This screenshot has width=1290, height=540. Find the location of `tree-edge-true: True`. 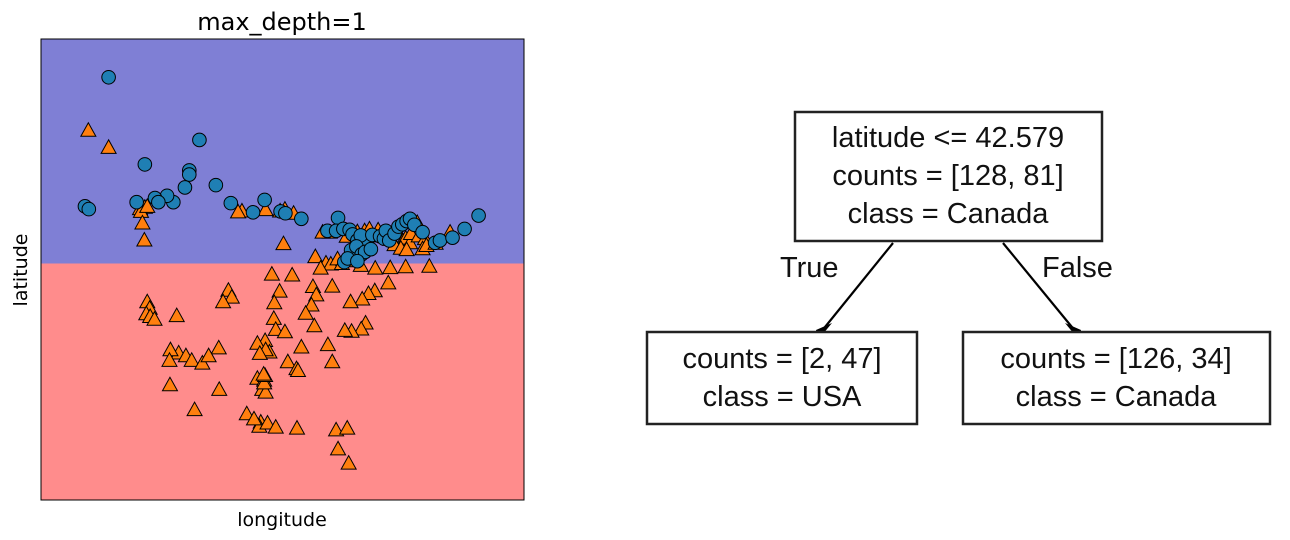

tree-edge-true: True is located at coordinates (837, 291).